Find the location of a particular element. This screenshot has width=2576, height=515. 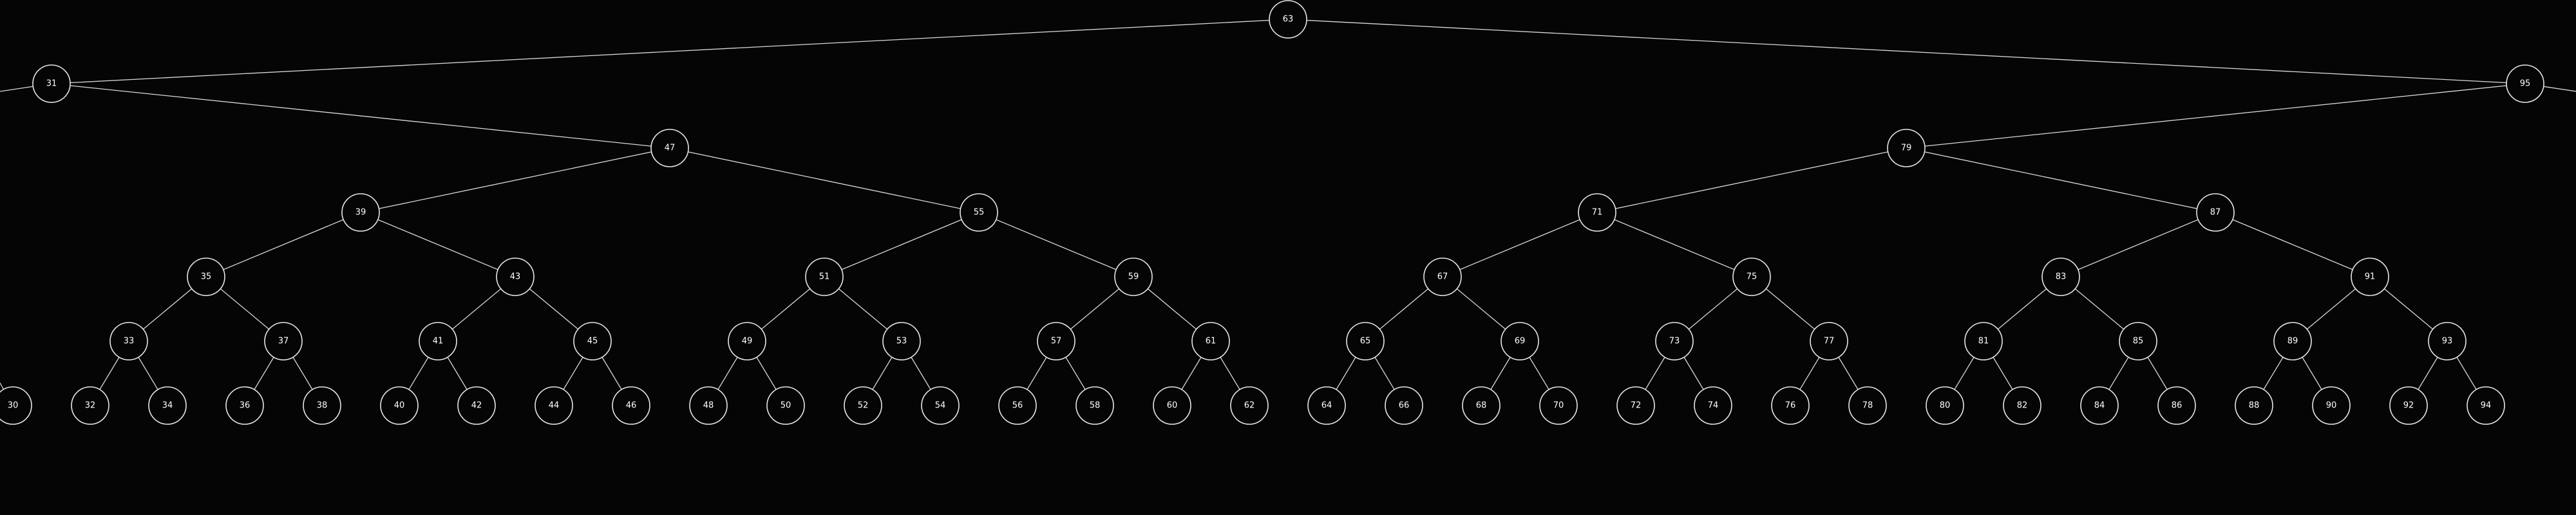

tree-node-53: 53 is located at coordinates (902, 341).